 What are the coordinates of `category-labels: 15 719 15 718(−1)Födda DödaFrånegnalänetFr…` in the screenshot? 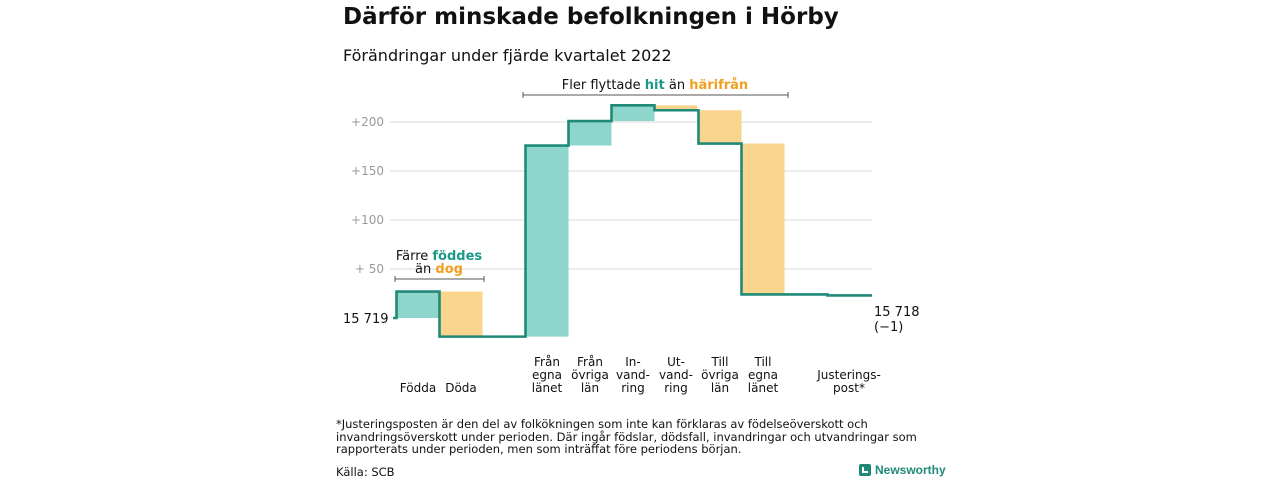 It's located at (631, 350).